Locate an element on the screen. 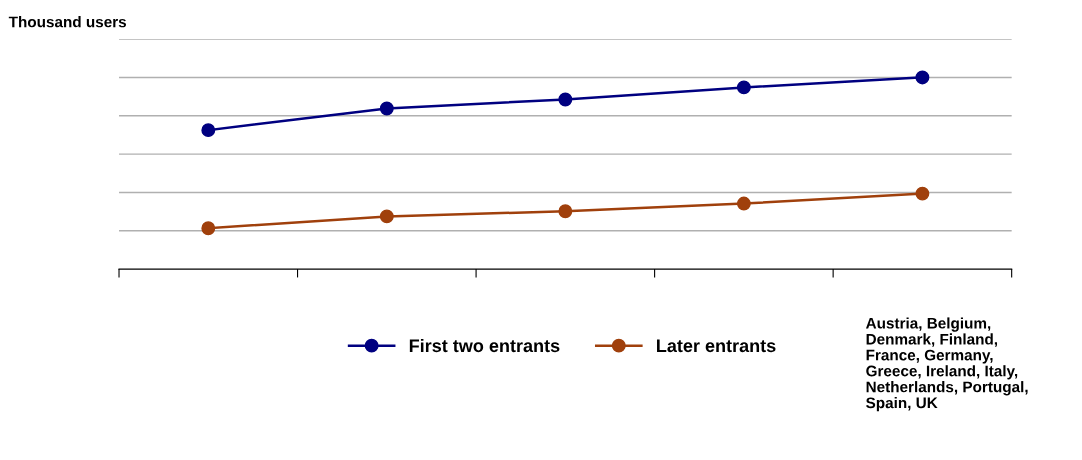  legend-label: Later entrants is located at coordinates (716, 346).